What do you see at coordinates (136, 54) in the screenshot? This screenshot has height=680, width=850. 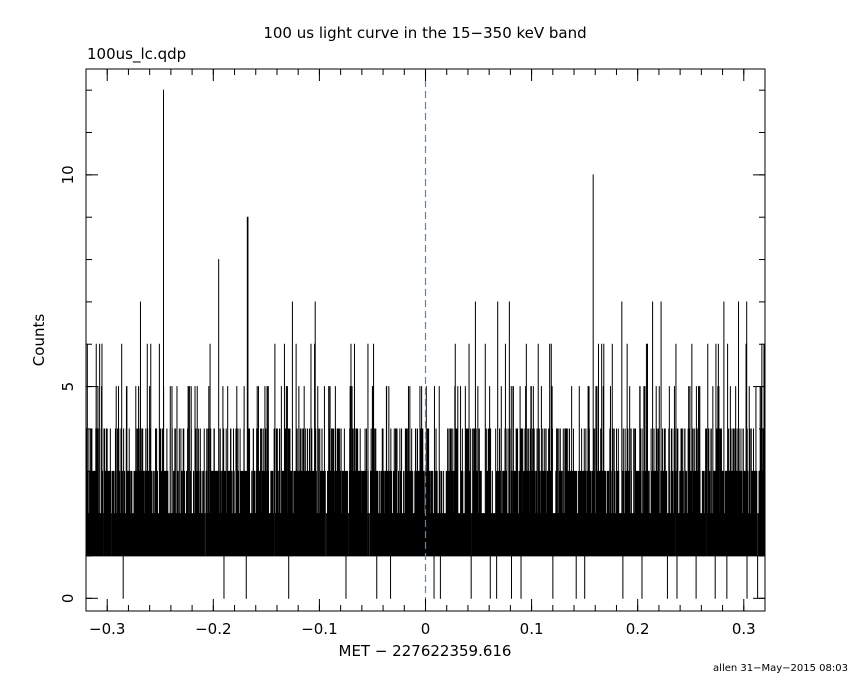 I see `file-label: 100us_lc.qdp` at bounding box center [136, 54].